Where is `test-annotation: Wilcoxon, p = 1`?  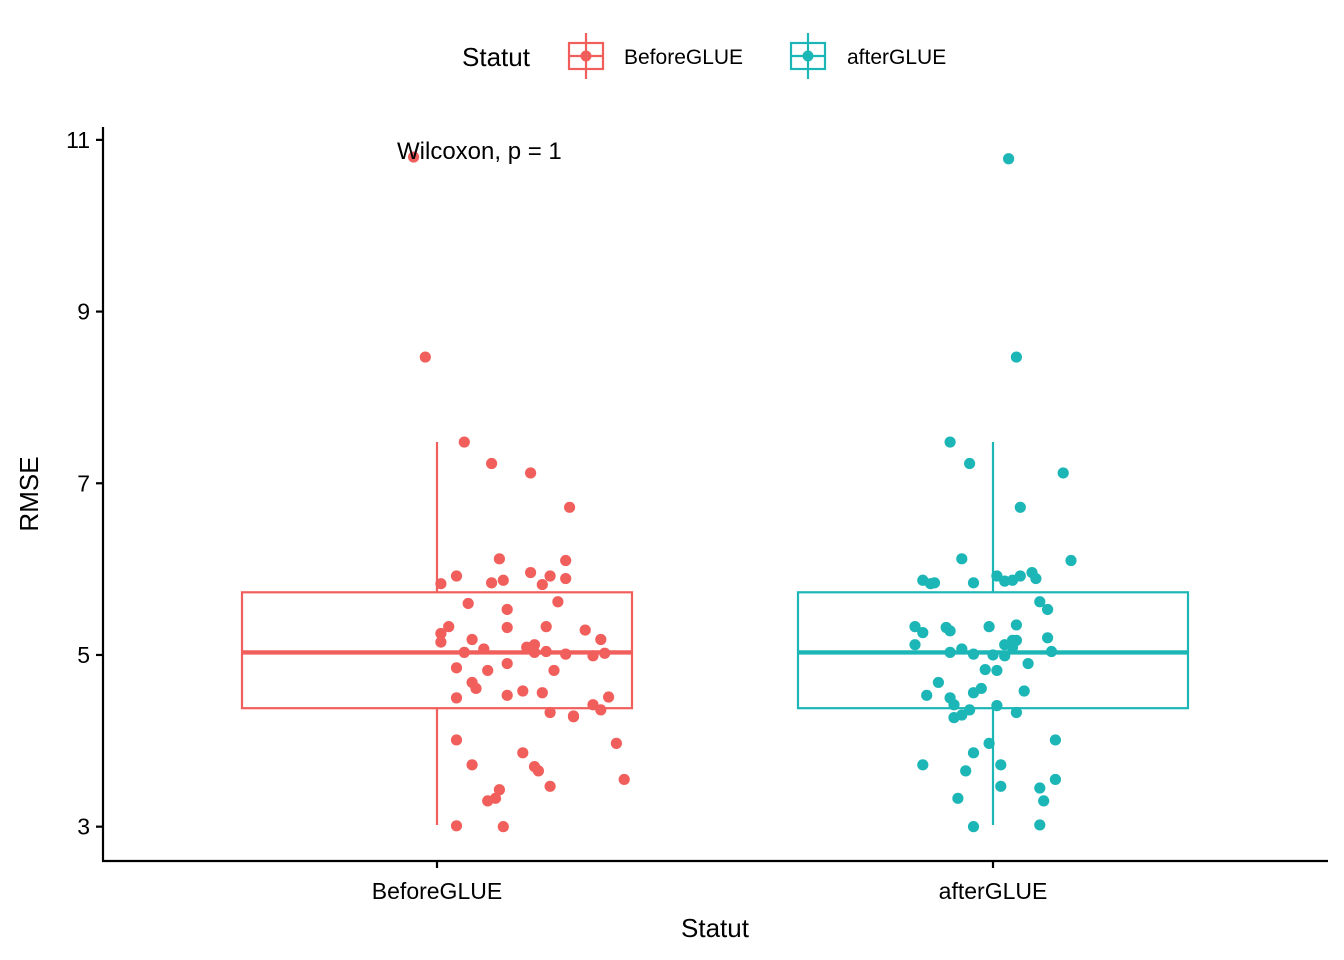 test-annotation: Wilcoxon, p = 1 is located at coordinates (479, 151).